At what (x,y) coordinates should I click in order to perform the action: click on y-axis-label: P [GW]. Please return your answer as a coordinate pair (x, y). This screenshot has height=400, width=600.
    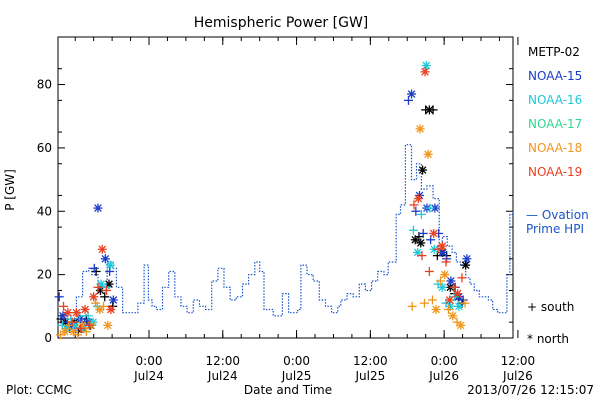
    Looking at the image, I should click on (10, 190).